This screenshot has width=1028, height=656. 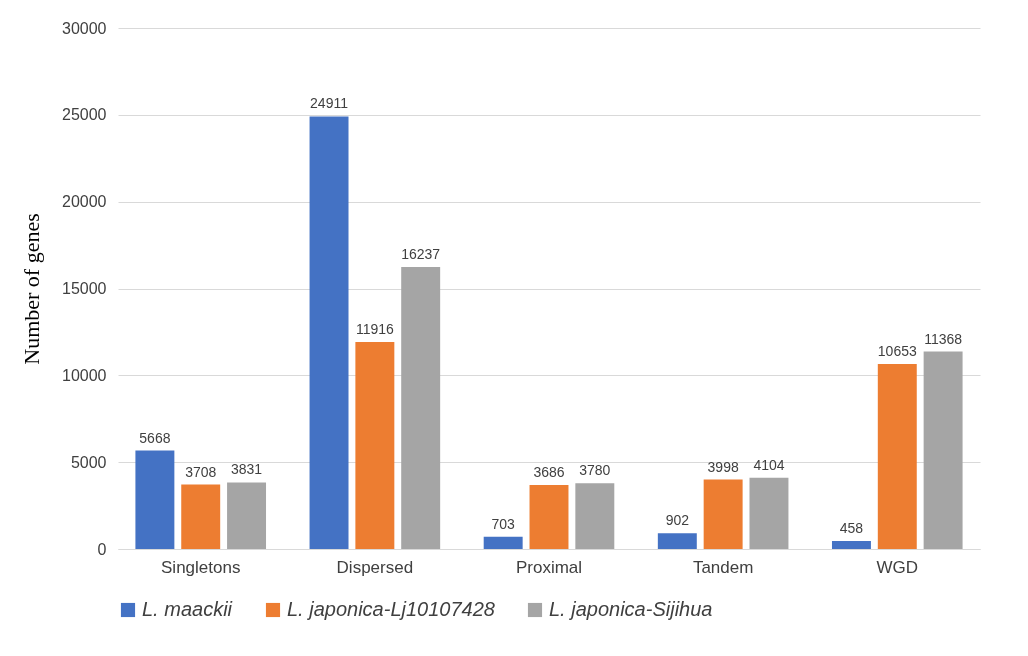 What do you see at coordinates (84, 28) in the screenshot?
I see `y-tick-label: 30000` at bounding box center [84, 28].